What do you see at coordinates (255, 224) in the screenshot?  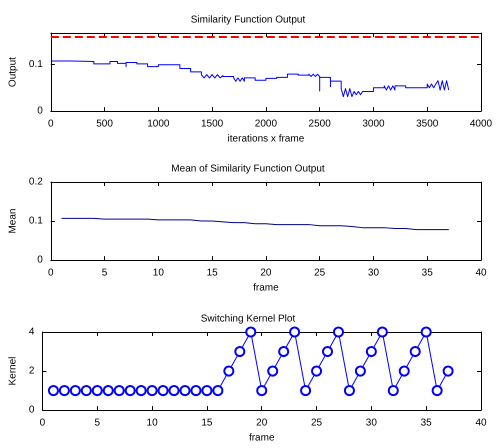 I see `line-series` at bounding box center [255, 224].